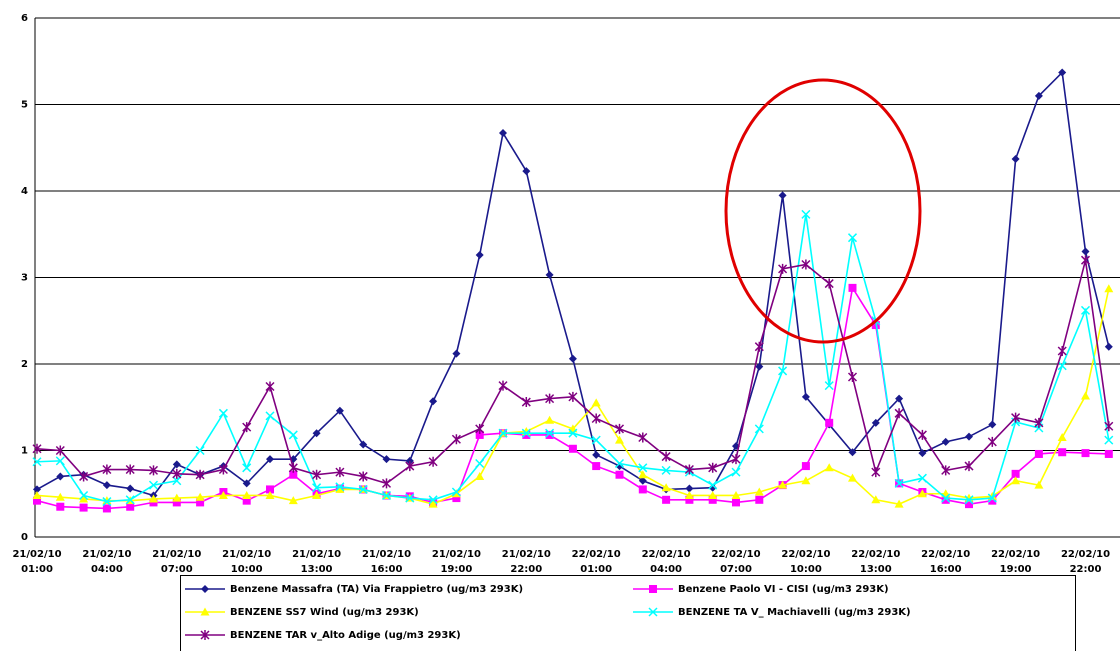  Describe the element at coordinates (317, 562) in the screenshot. I see `x-tick-label: 21/02/10 13:00` at that location.